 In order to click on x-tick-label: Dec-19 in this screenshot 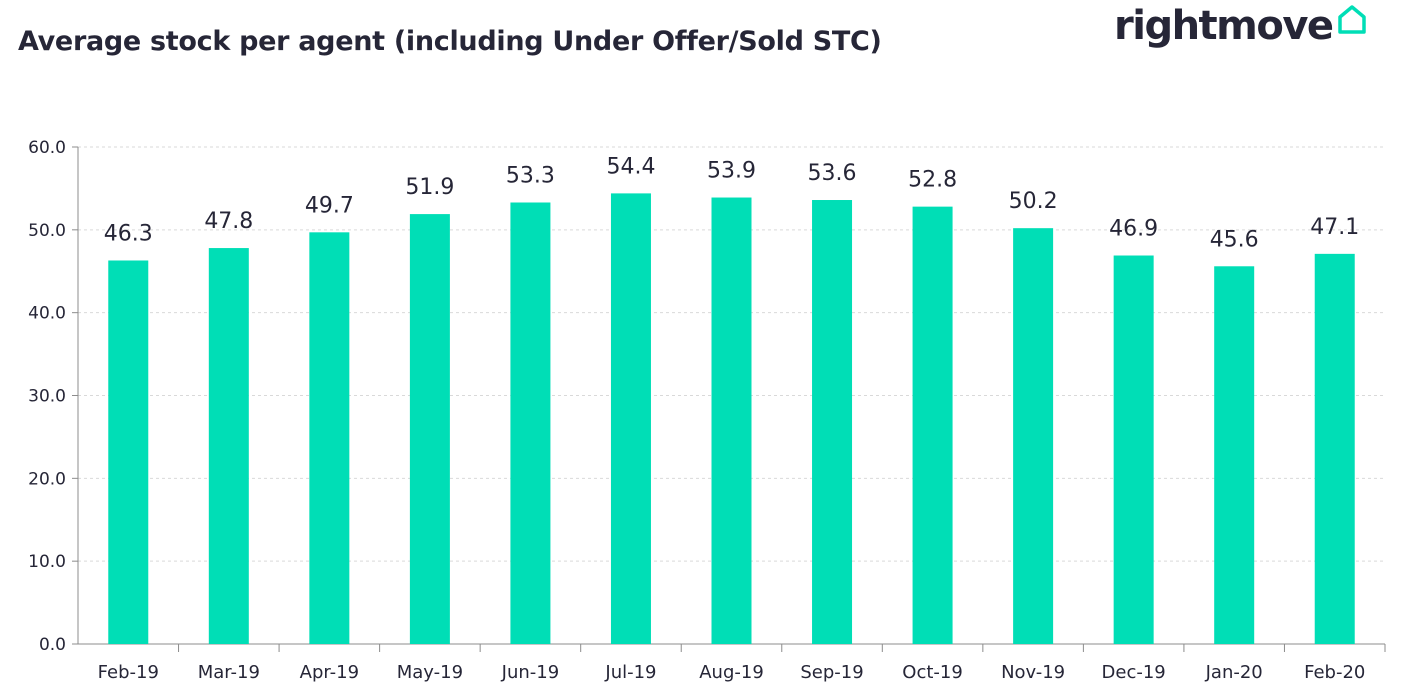, I will do `click(1134, 672)`.